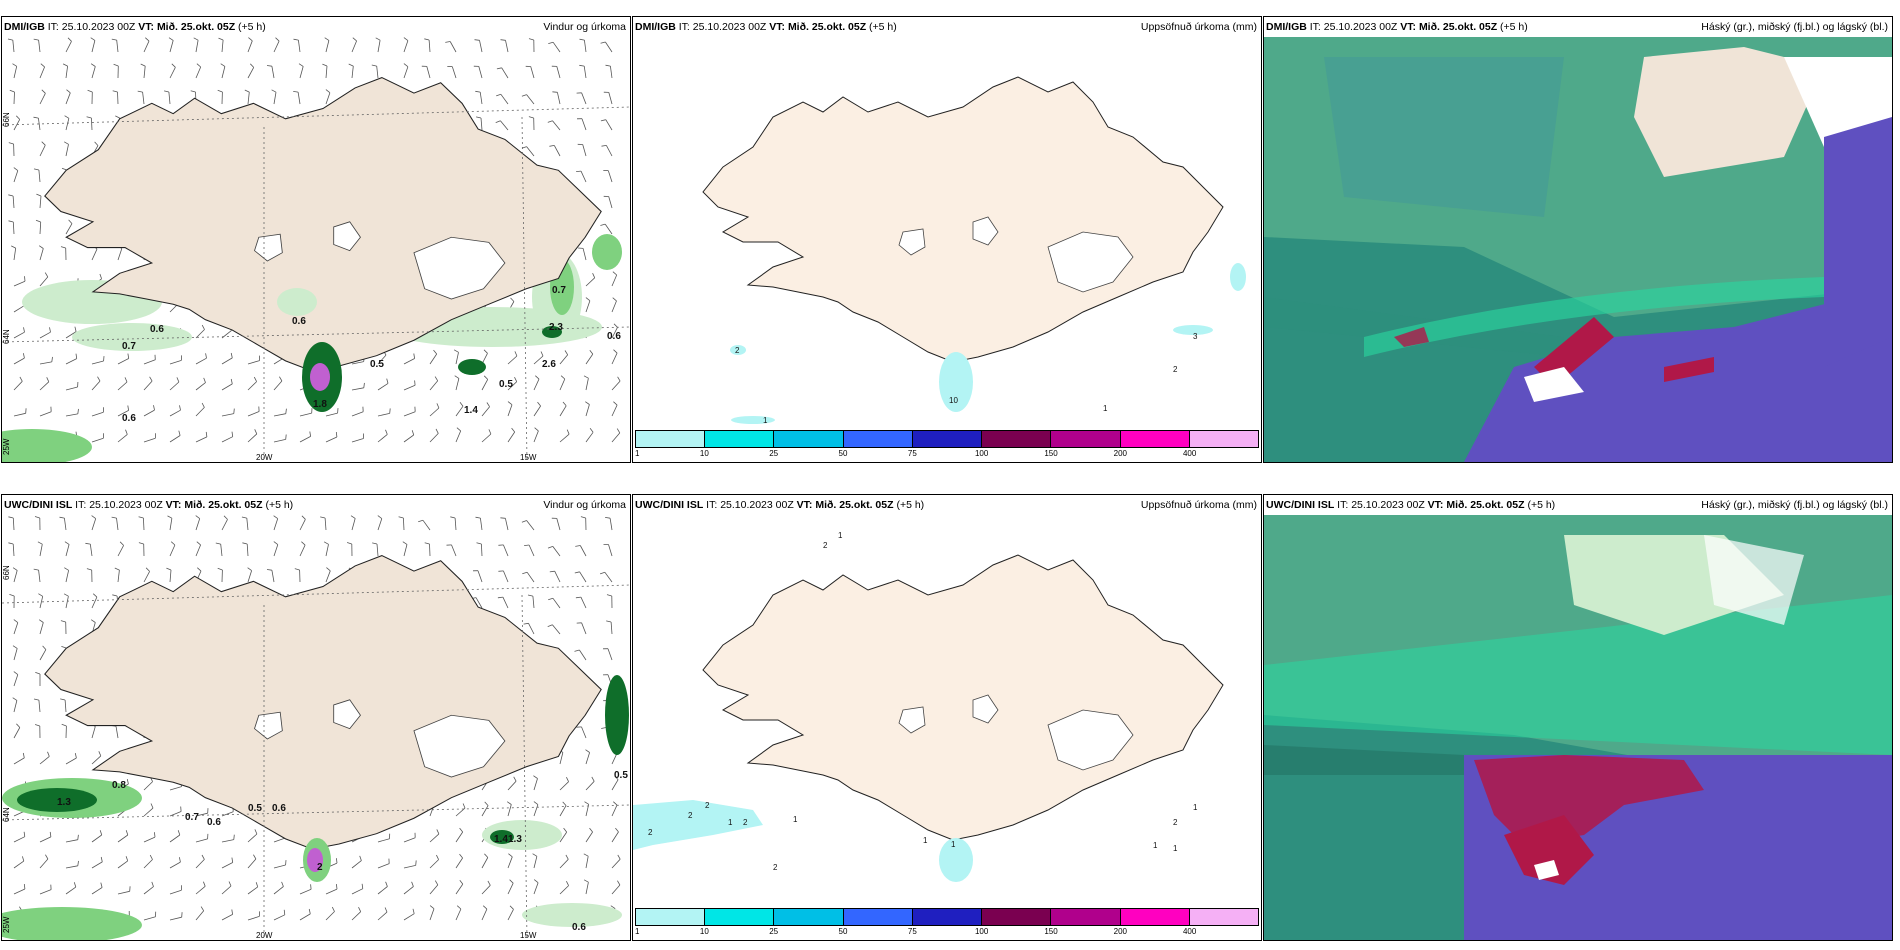  Describe the element at coordinates (1286, 27) in the screenshot. I see `model-name: DMI/IGB` at that location.